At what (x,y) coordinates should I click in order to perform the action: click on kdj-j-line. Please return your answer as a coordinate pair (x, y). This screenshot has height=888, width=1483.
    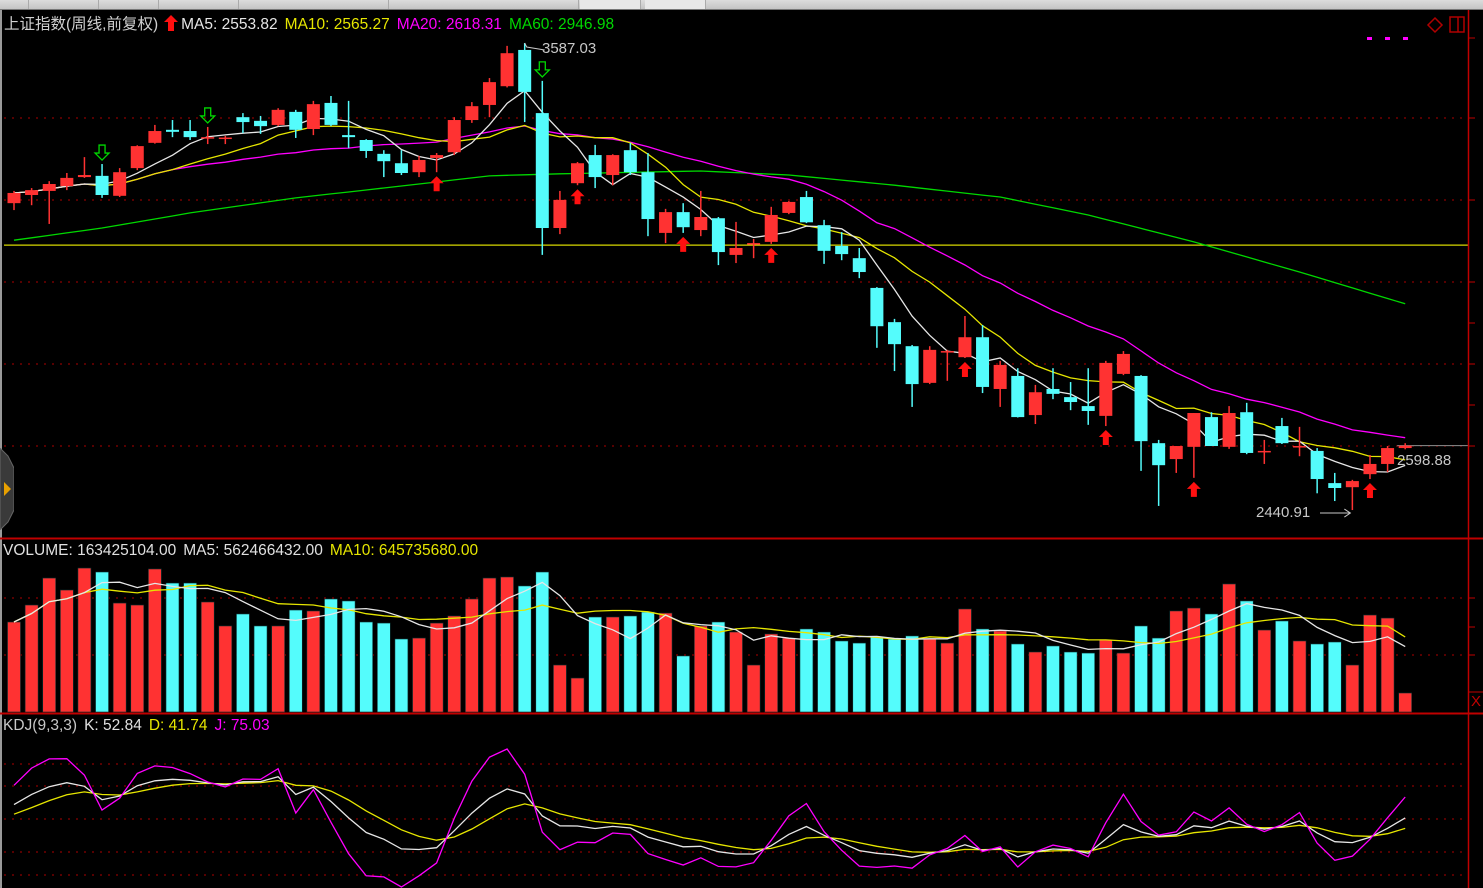
    Looking at the image, I should click on (709, 818).